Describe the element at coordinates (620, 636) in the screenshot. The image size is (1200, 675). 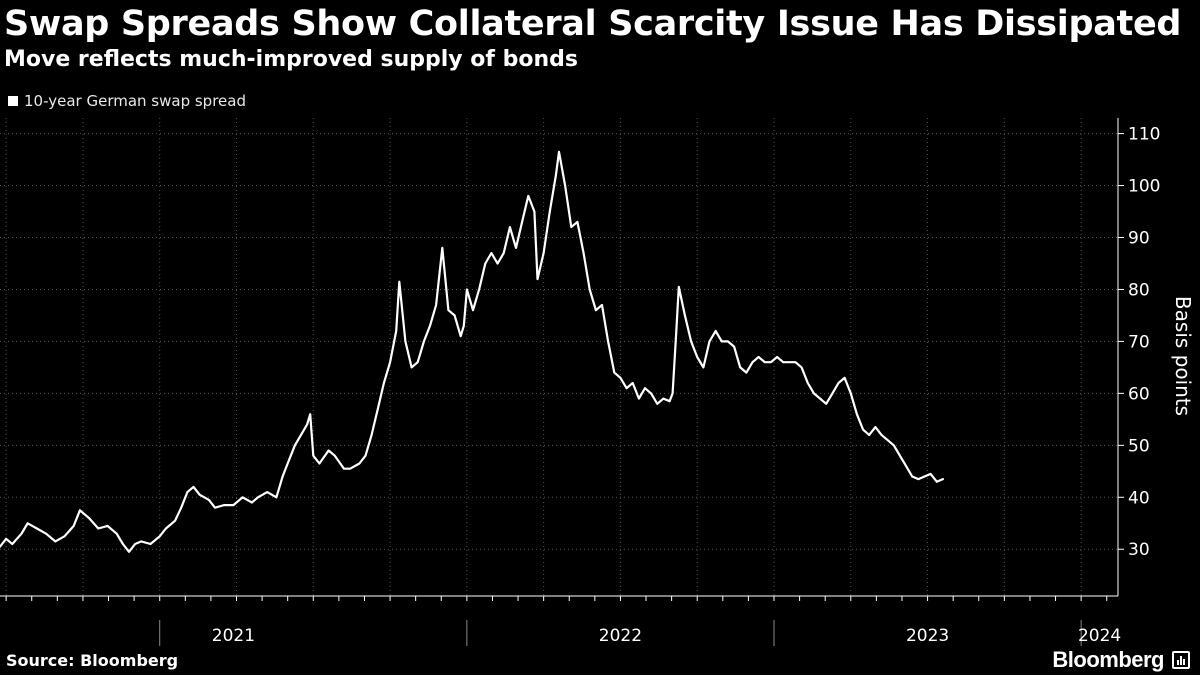
I see `x-tick-label: 2022` at that location.